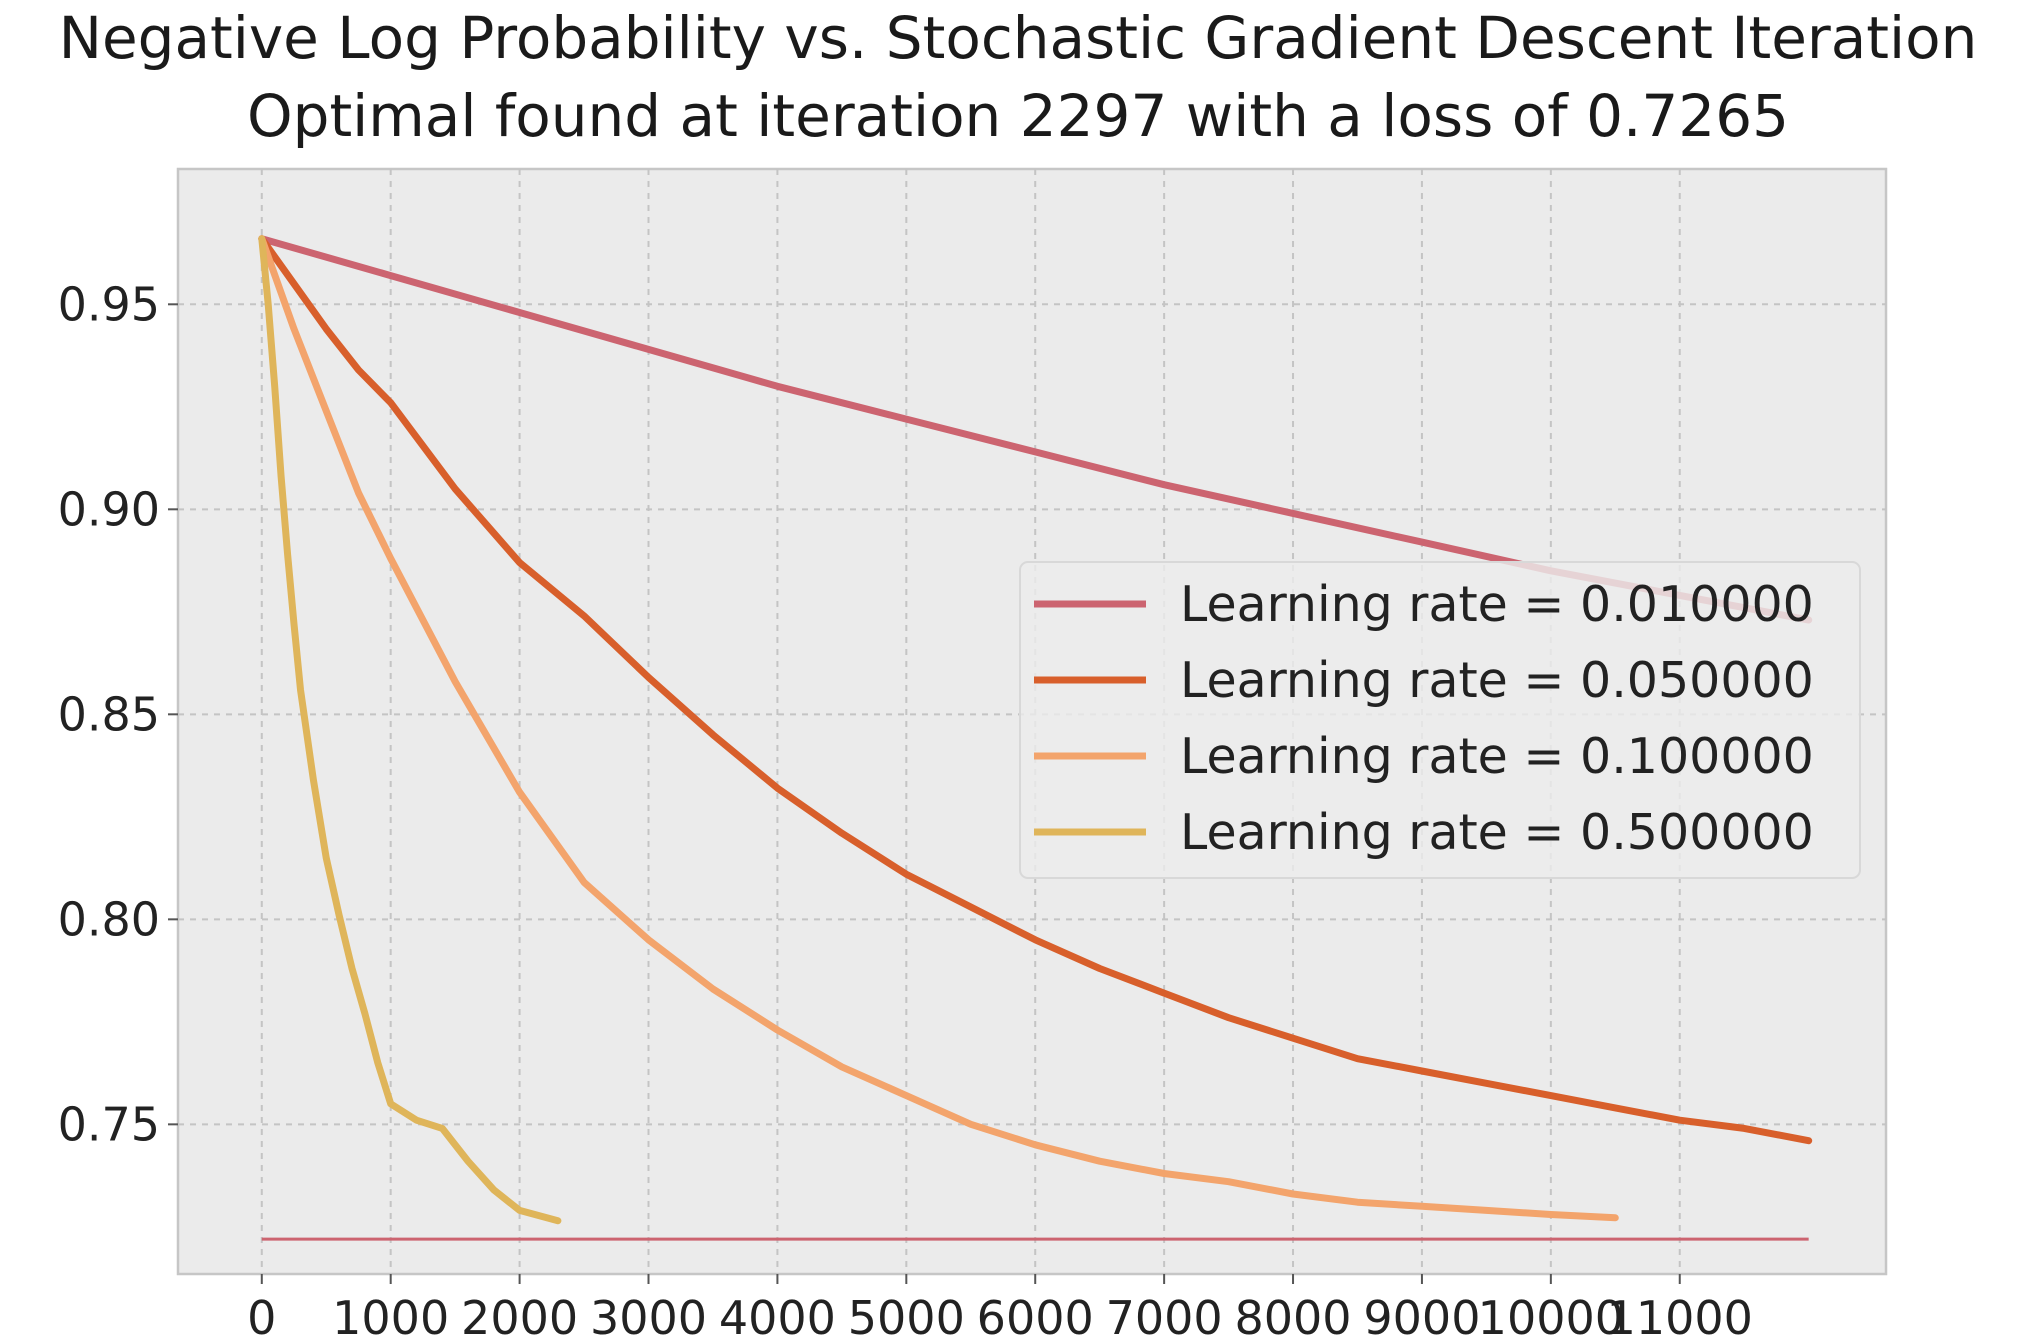 This screenshot has height=1338, width=2036. I want to click on x-tick-label: 6000, so click(1035, 1314).